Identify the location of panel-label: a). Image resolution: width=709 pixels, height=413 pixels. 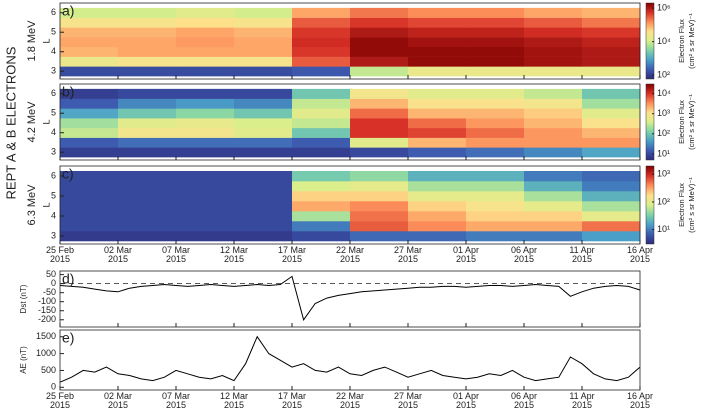
(68, 11).